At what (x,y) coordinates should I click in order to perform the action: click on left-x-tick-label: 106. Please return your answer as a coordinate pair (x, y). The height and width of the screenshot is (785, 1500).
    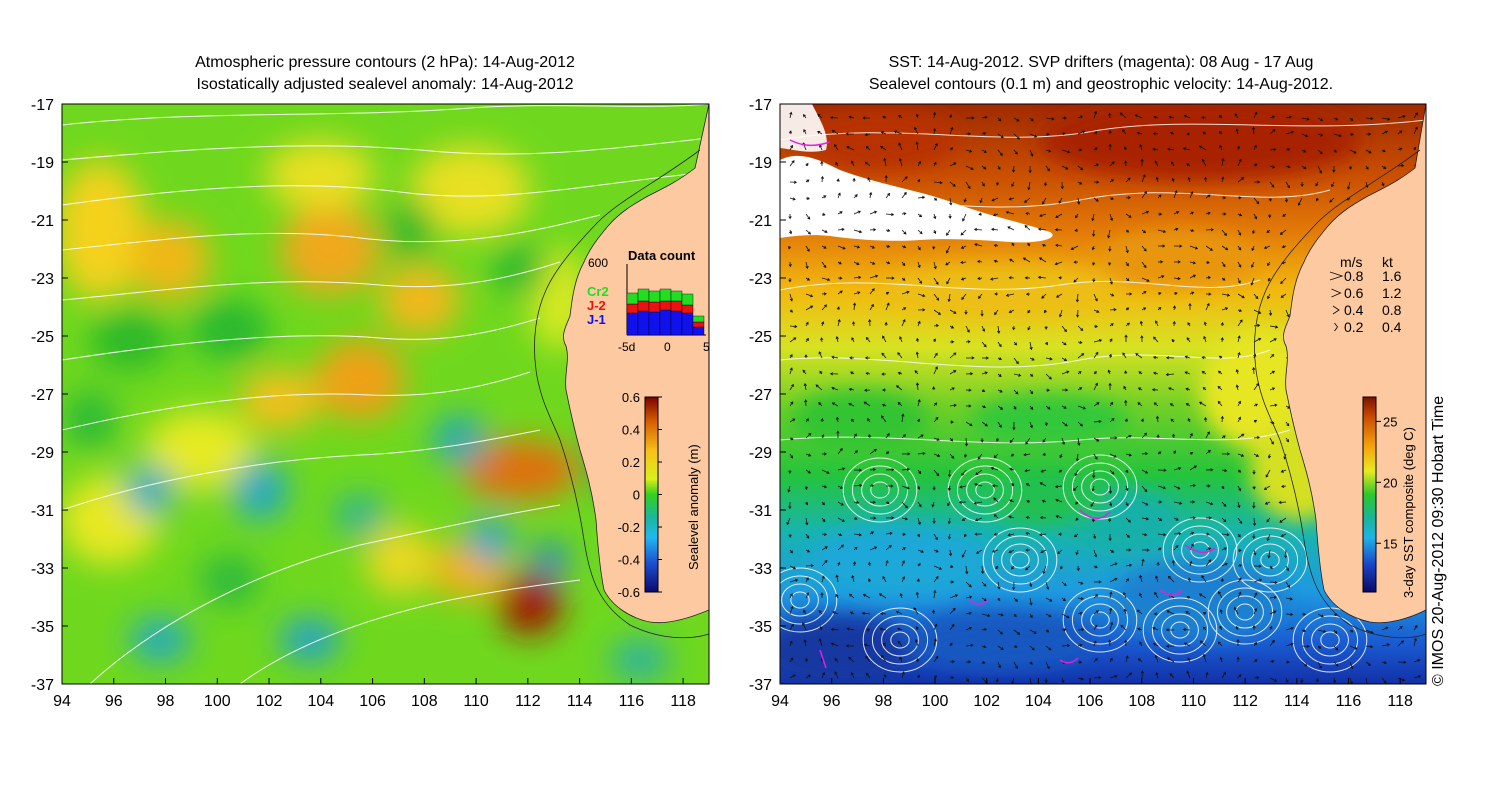
    Looking at the image, I should click on (372, 701).